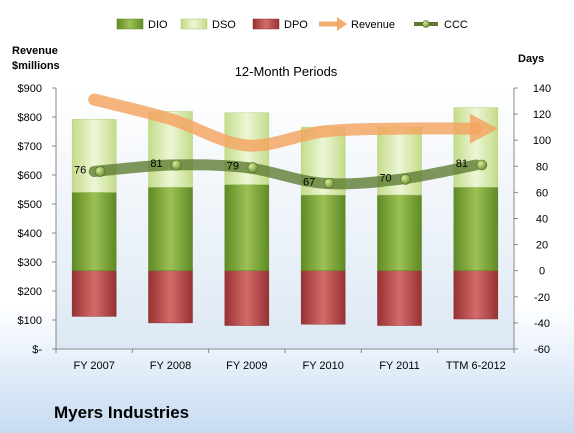 This screenshot has width=574, height=433. What do you see at coordinates (542, 89) in the screenshot?
I see `right-axis-tick-label: 140` at bounding box center [542, 89].